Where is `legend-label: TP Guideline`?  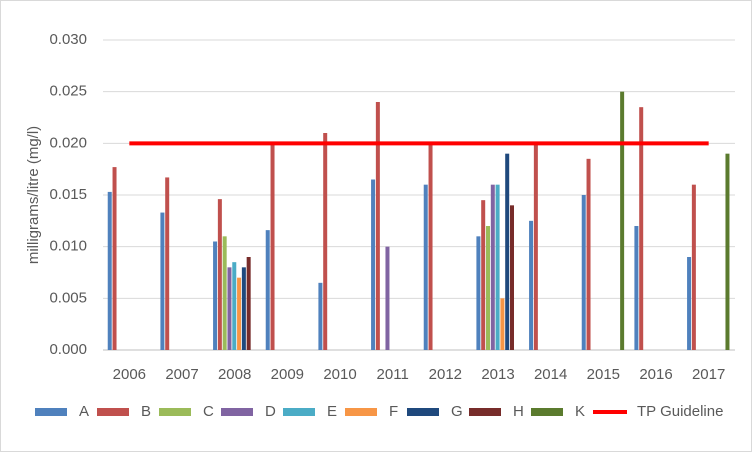
legend-label: TP Guideline is located at coordinates (680, 411).